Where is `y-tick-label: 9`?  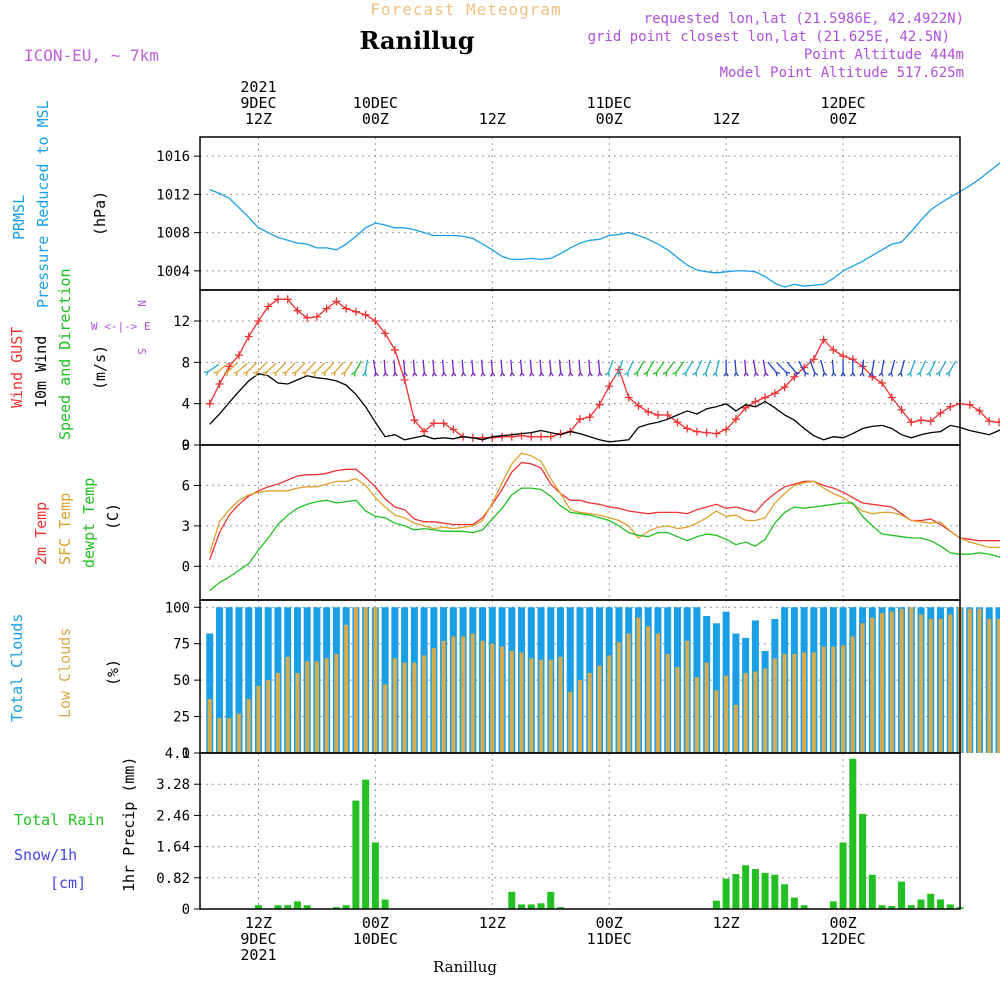
y-tick-label: 9 is located at coordinates (186, 446).